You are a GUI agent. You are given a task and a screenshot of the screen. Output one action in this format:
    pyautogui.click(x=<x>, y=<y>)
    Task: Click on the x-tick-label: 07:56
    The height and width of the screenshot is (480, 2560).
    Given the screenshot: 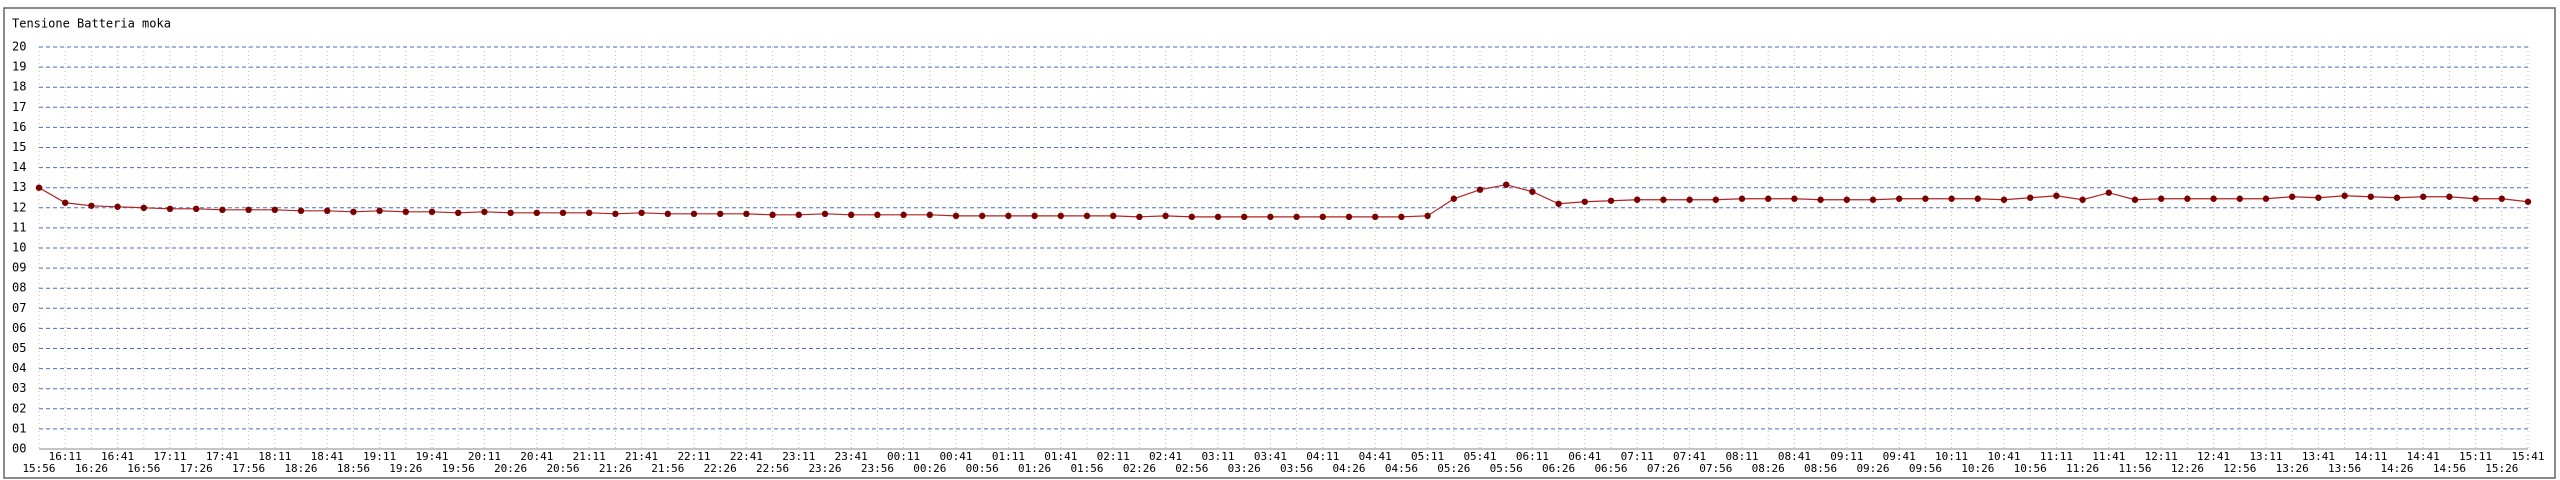 What is the action you would take?
    pyautogui.click(x=1715, y=468)
    